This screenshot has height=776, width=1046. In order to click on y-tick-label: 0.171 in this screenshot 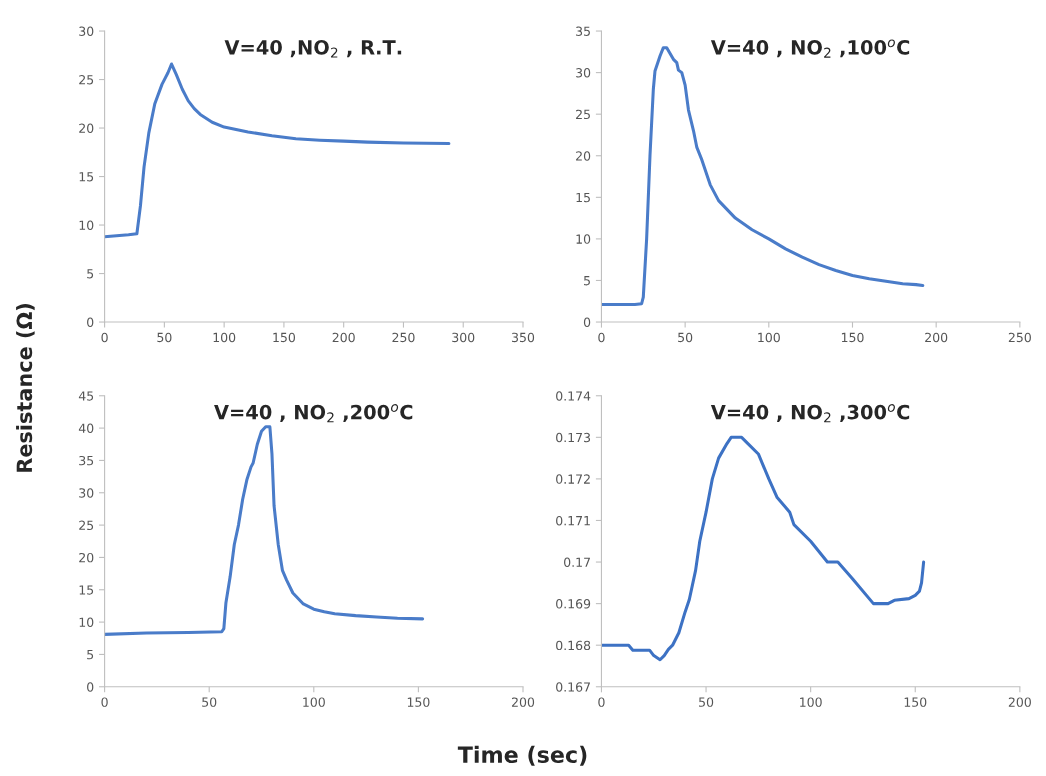, I will do `click(573, 520)`.